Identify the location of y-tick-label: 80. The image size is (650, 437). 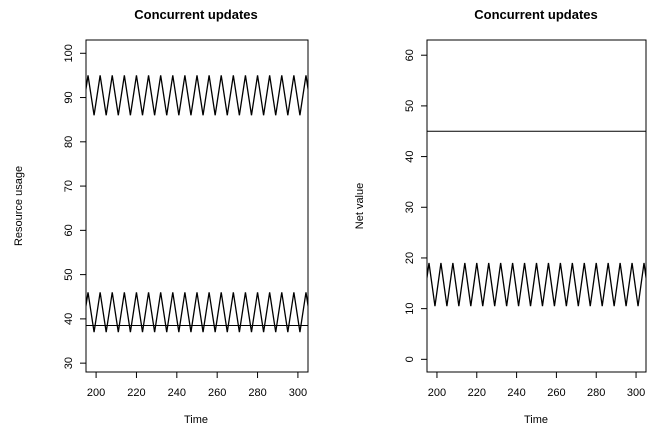
(69, 142).